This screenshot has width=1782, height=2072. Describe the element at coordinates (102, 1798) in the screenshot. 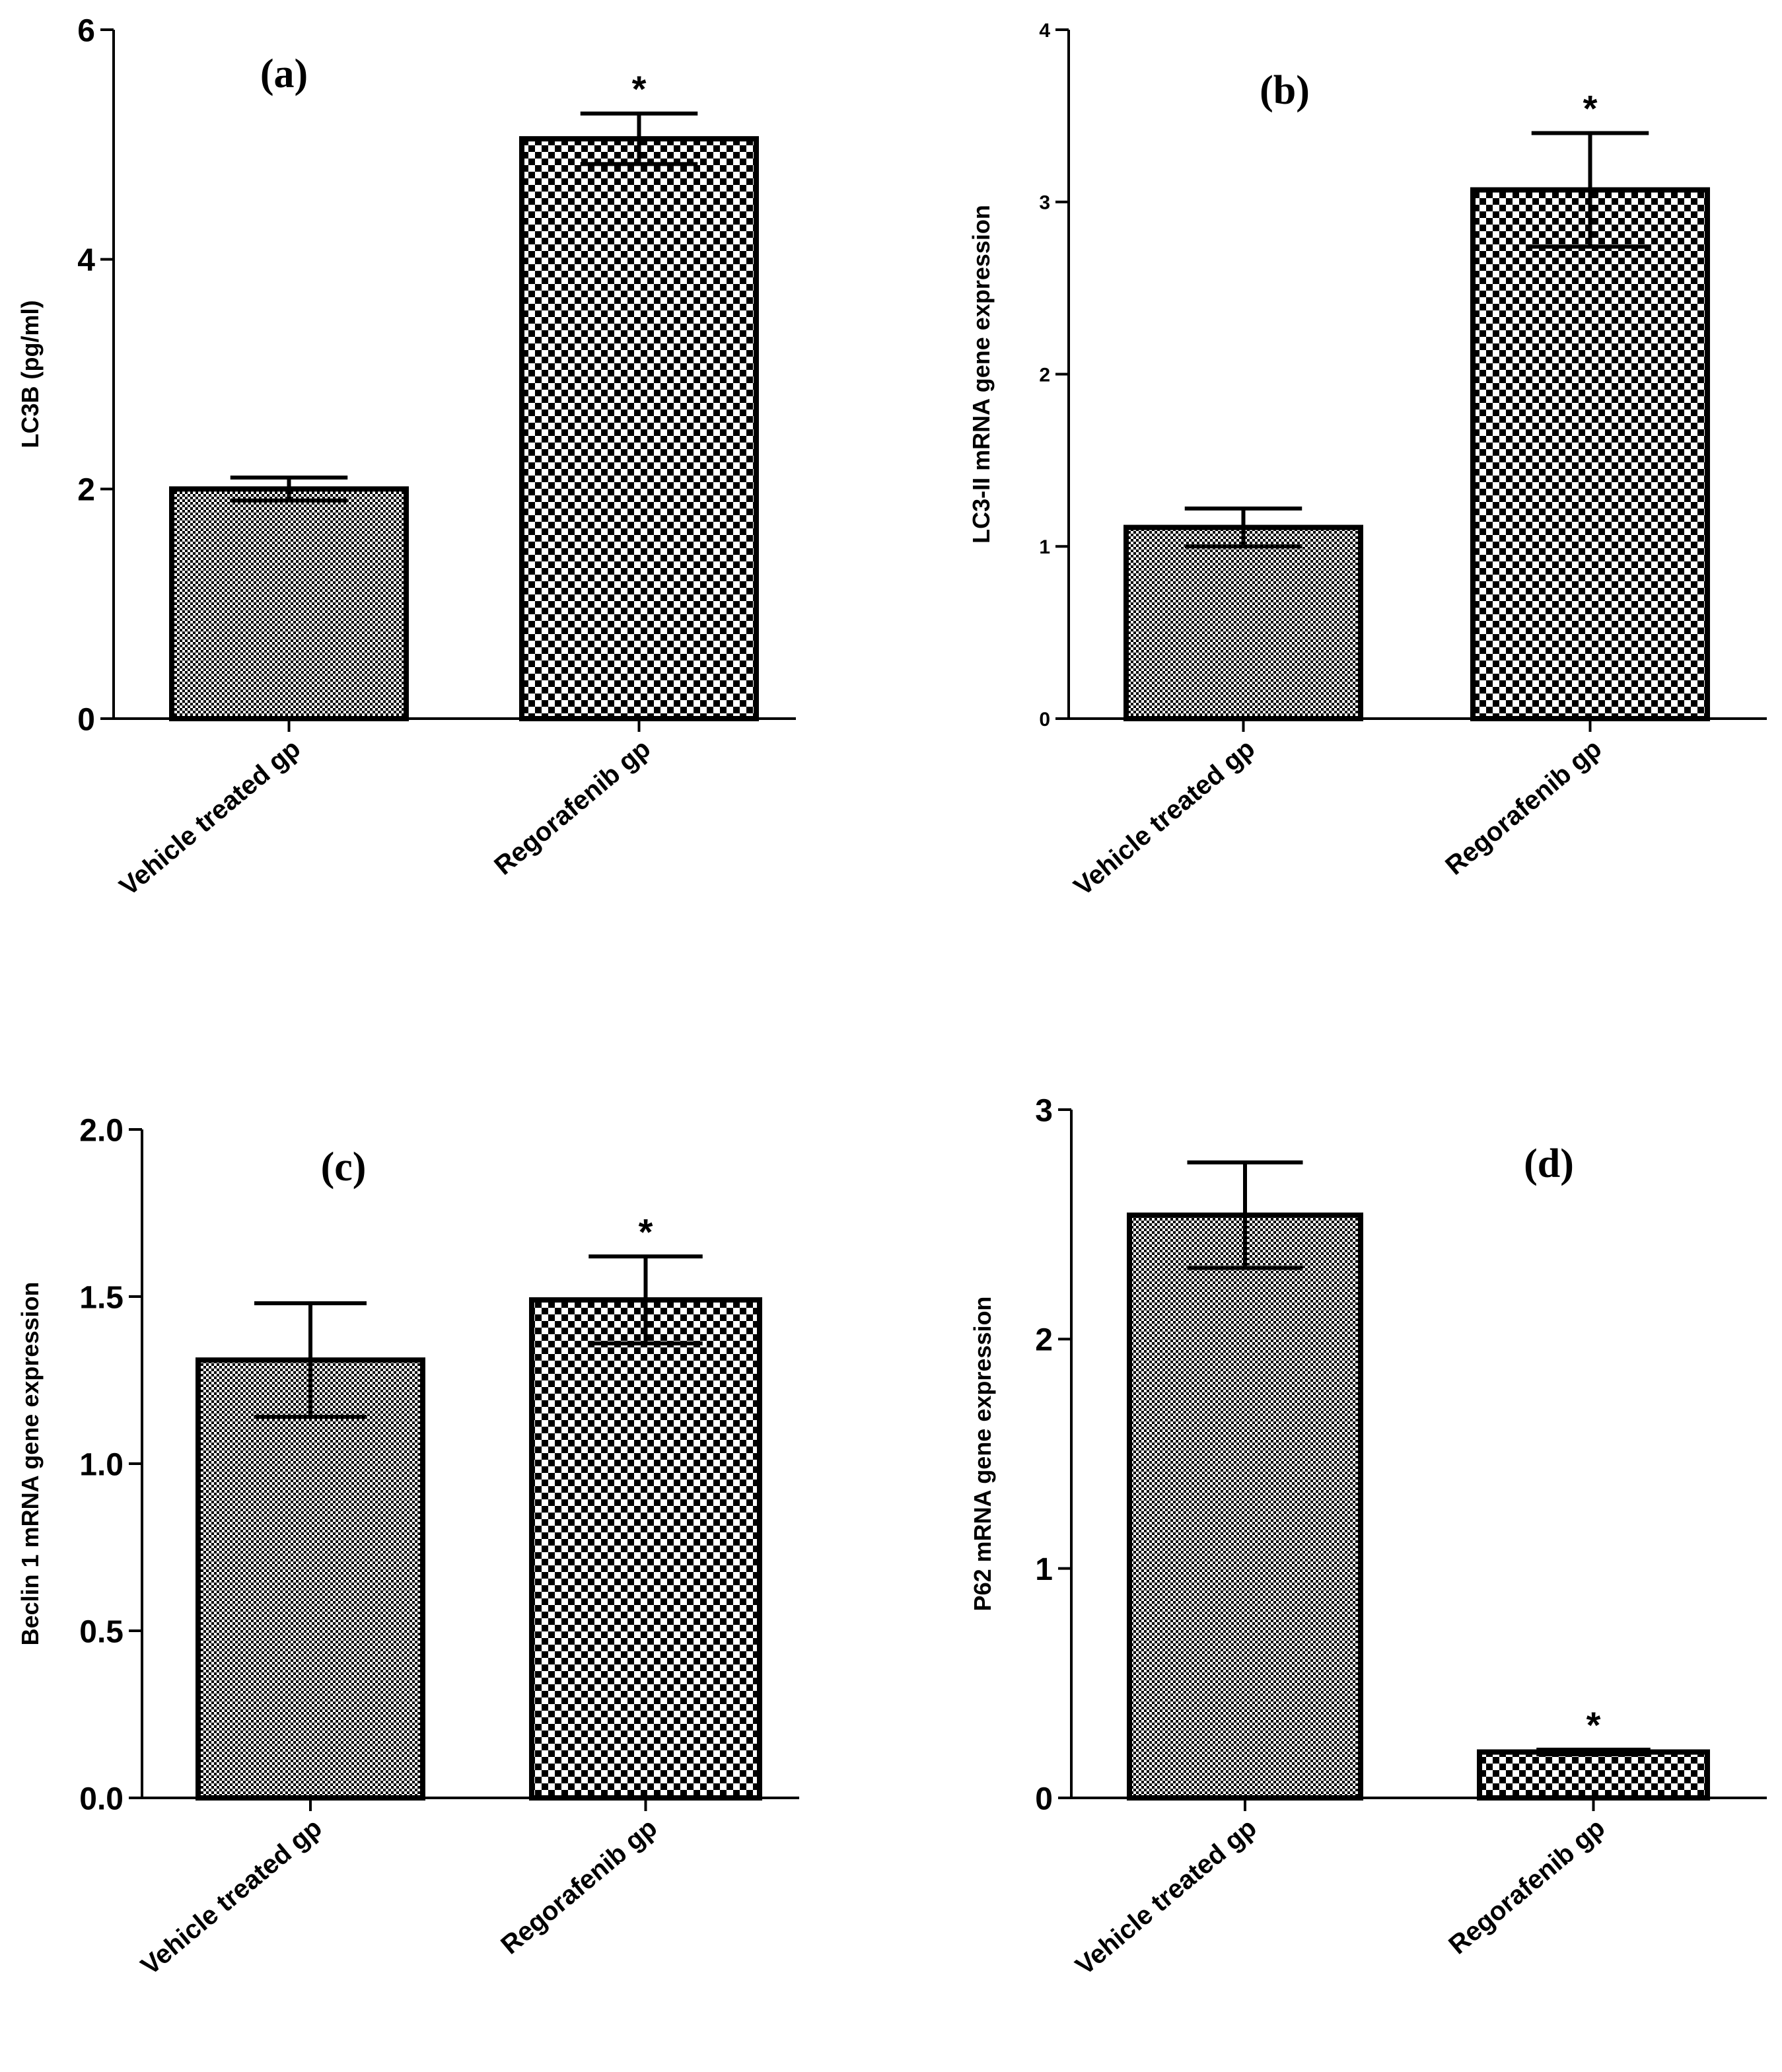

I see `y-tick-label: 0.0` at that location.